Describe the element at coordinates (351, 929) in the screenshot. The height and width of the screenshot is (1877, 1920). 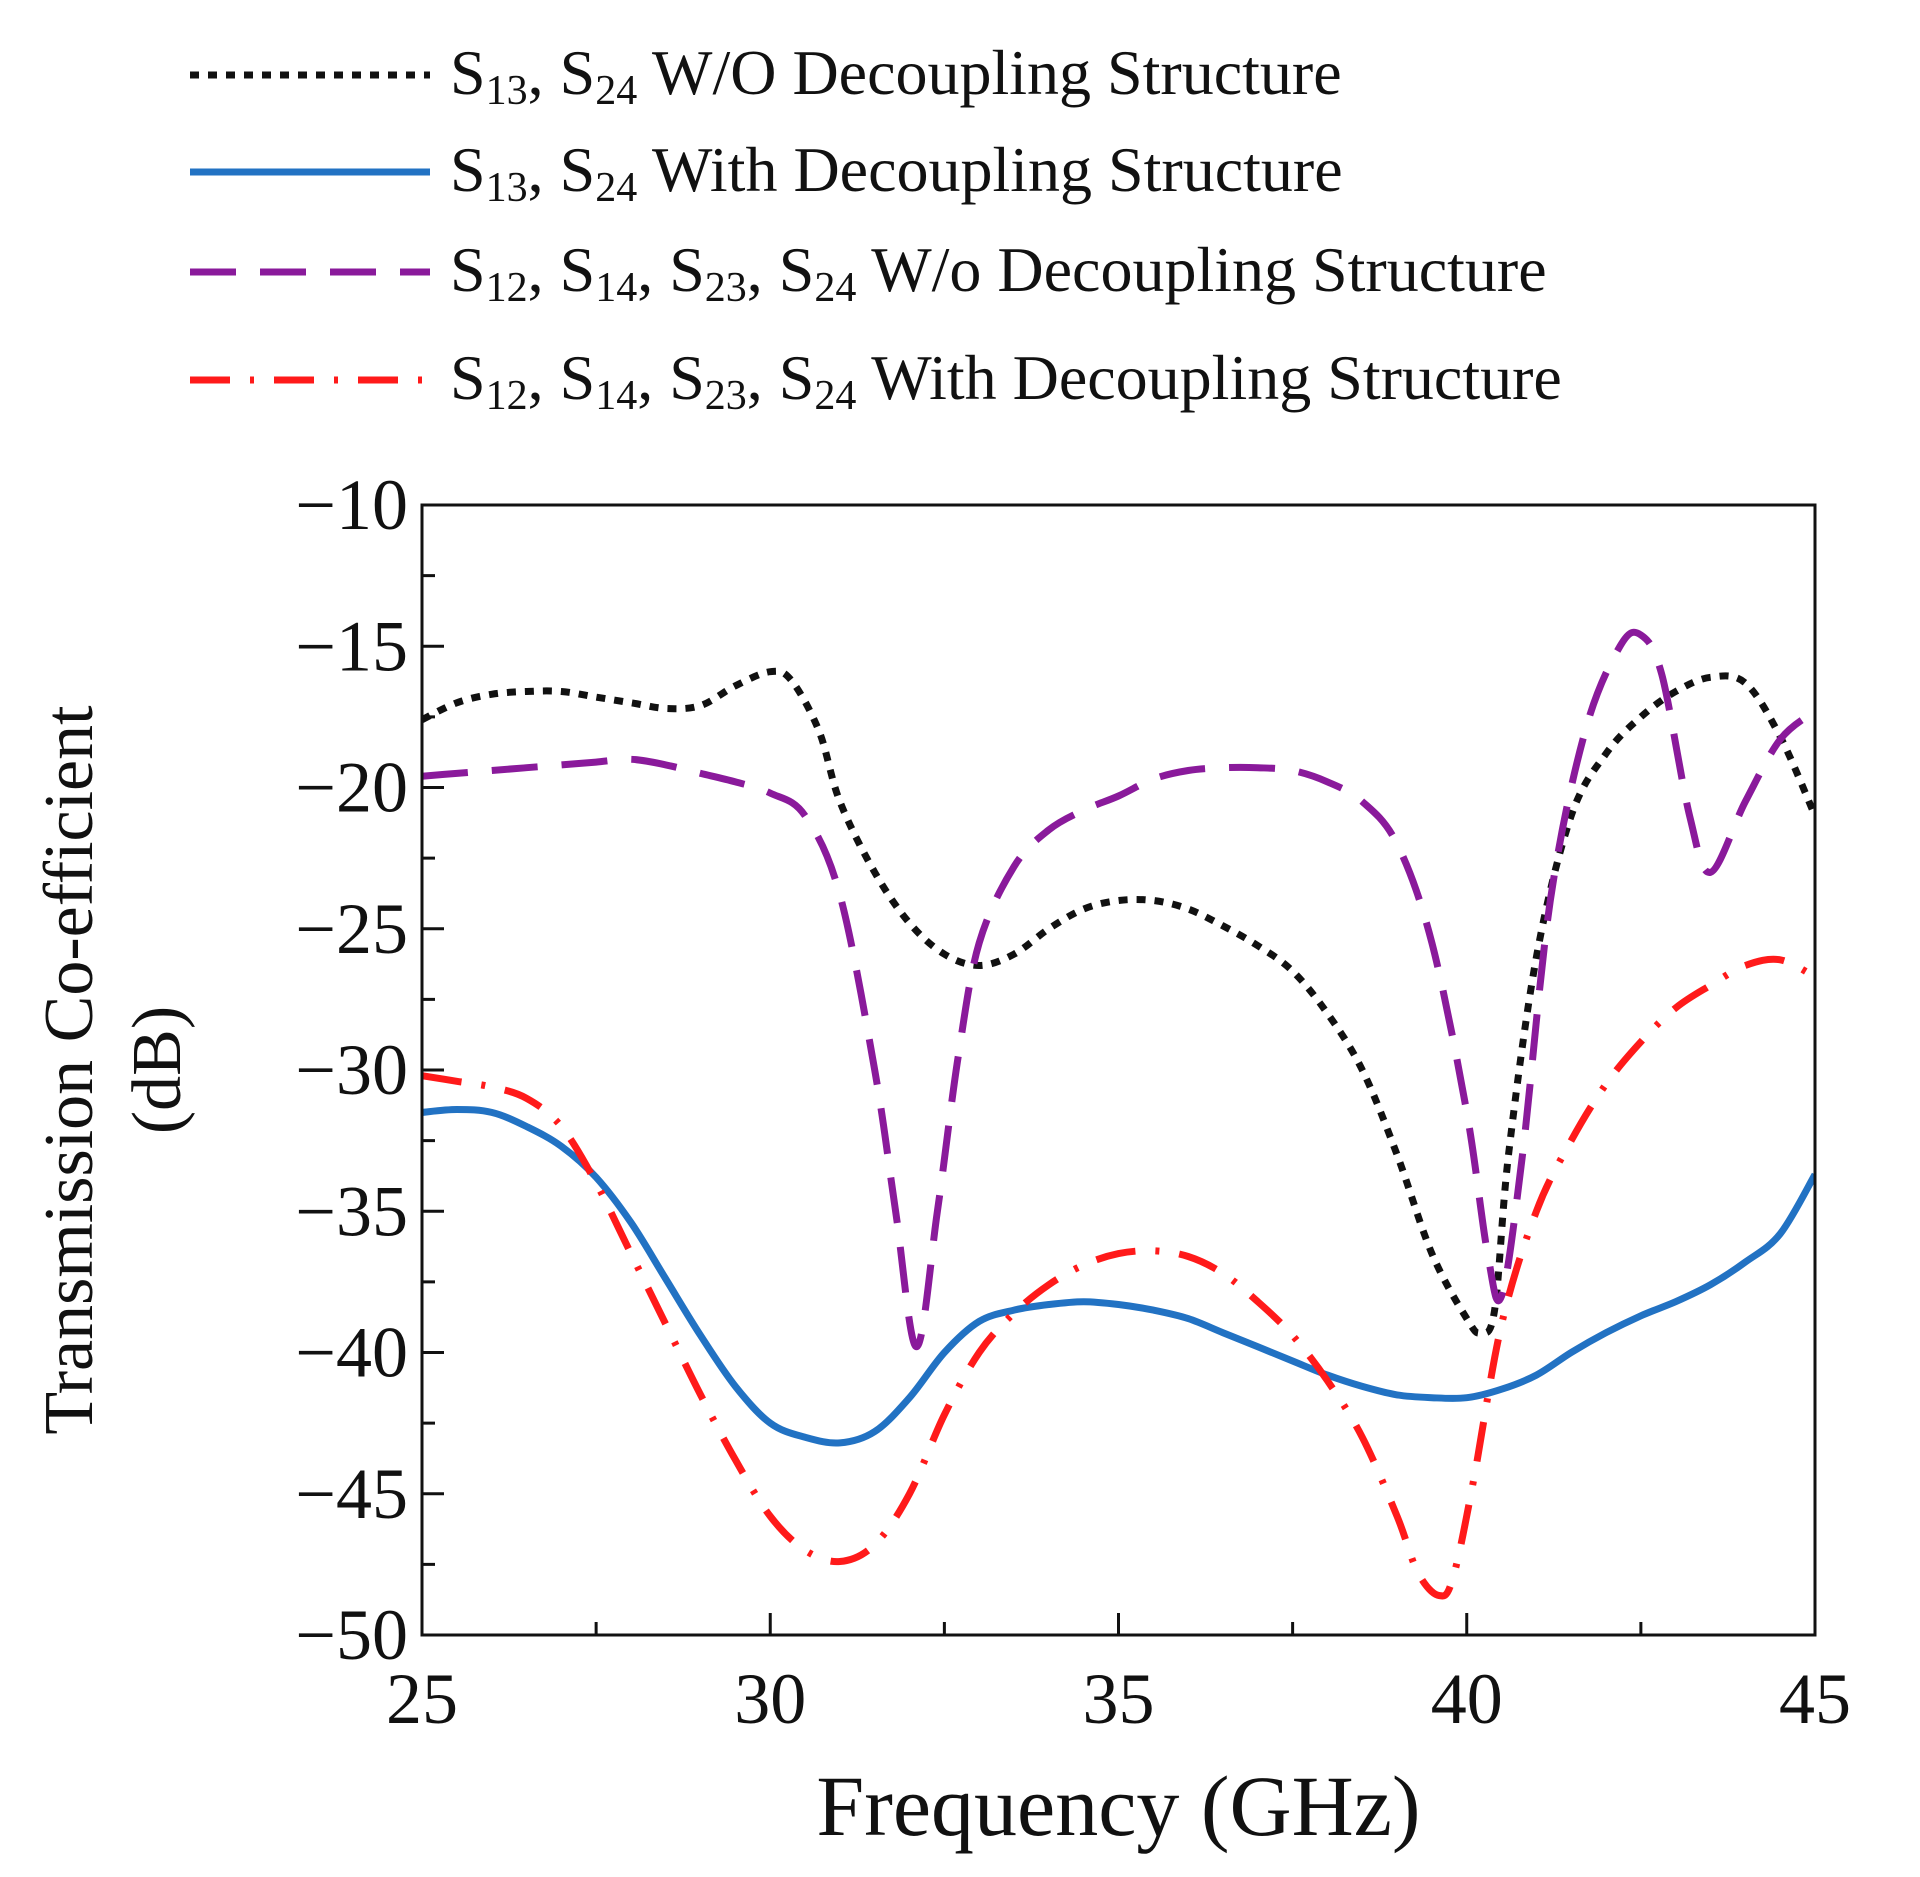
I see `y-tick-label: −25` at that location.